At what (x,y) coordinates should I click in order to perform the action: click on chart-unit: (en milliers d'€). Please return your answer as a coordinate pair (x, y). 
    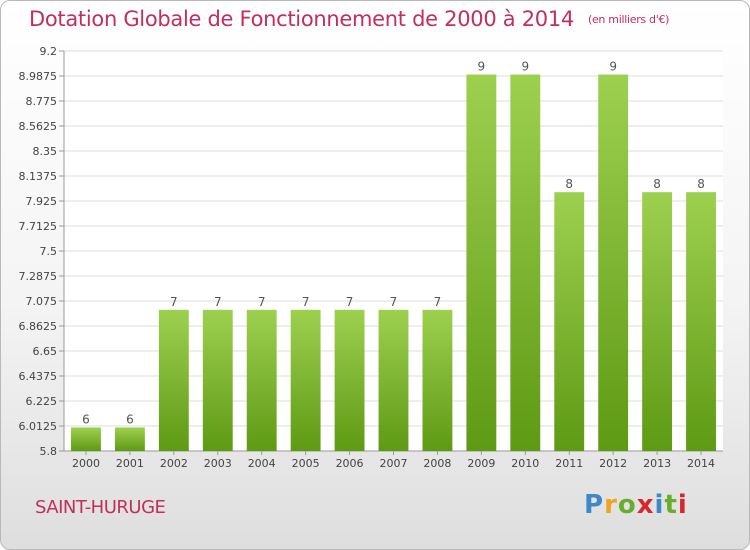
    Looking at the image, I should click on (628, 19).